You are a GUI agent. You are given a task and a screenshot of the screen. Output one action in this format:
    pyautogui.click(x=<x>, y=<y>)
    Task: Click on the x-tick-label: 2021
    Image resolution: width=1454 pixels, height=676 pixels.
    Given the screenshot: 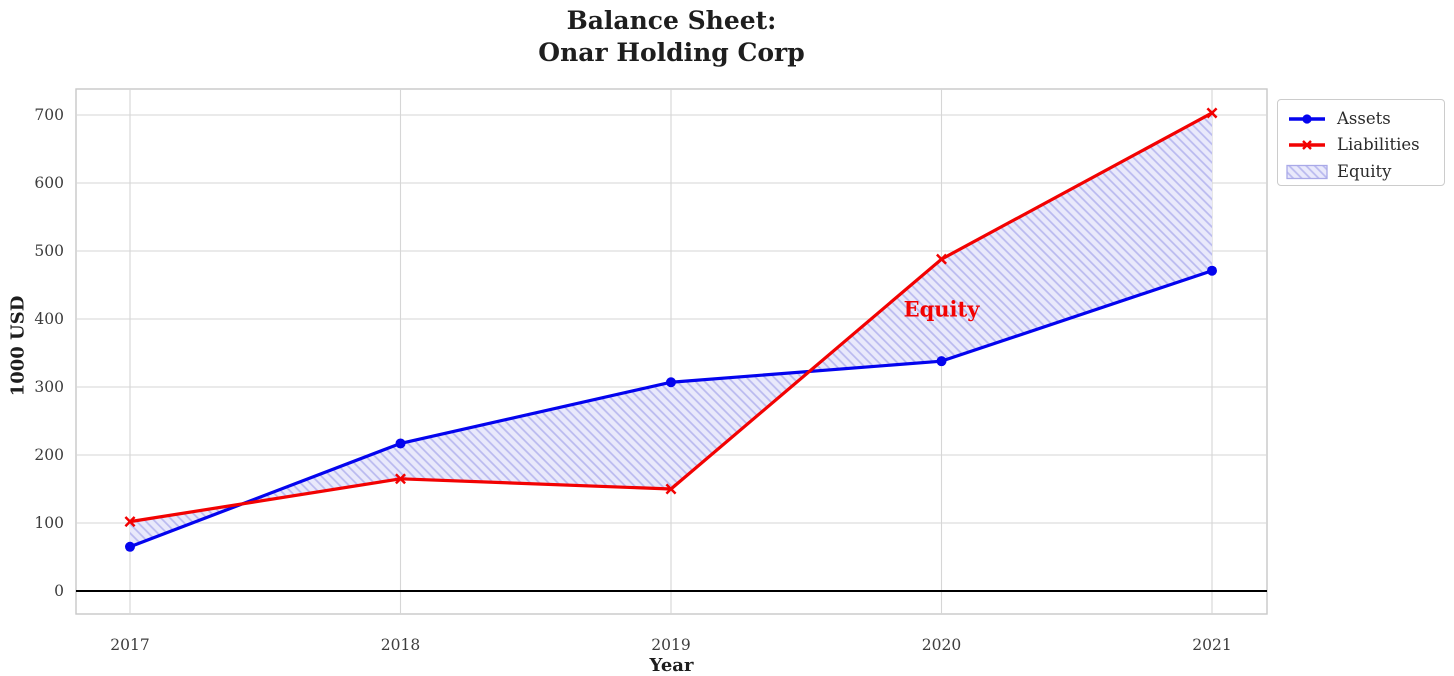 What is the action you would take?
    pyautogui.click(x=1212, y=645)
    